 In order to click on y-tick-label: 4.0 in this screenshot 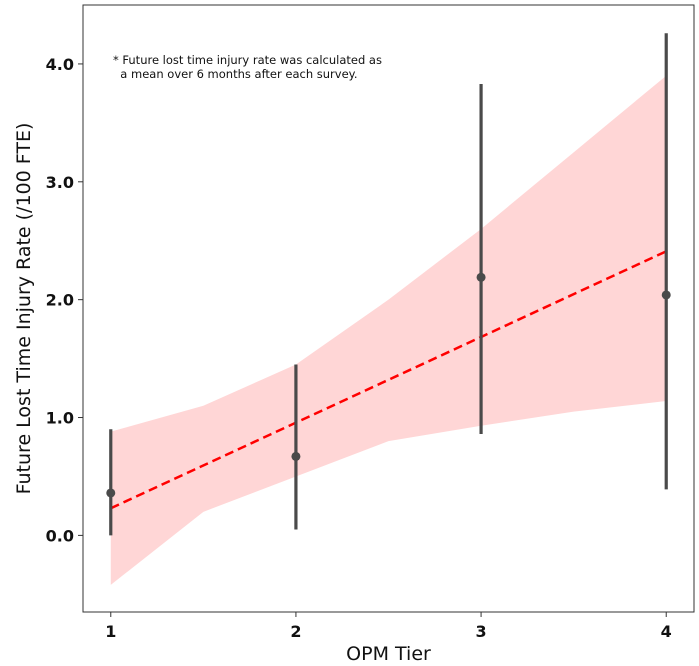, I will do `click(60, 64)`.